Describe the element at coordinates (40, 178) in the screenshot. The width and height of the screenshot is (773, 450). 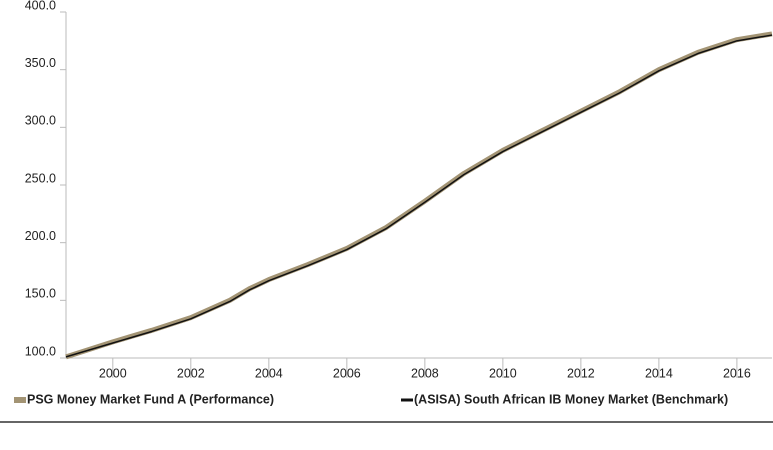
I see `y-tick-label: 250.0` at that location.